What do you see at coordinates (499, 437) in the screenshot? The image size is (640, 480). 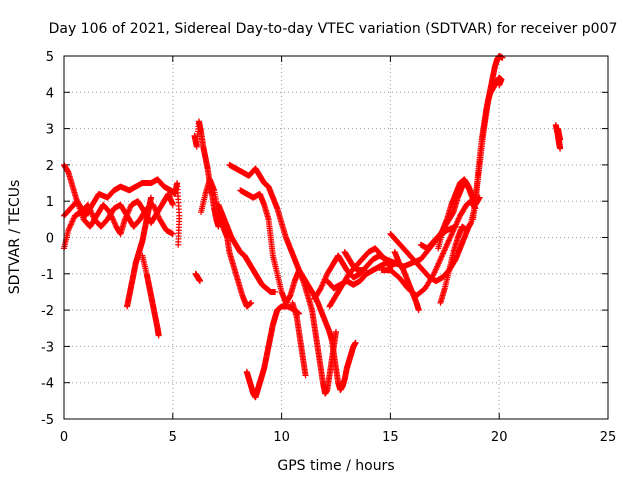 I see `x-tick-label: 20` at bounding box center [499, 437].